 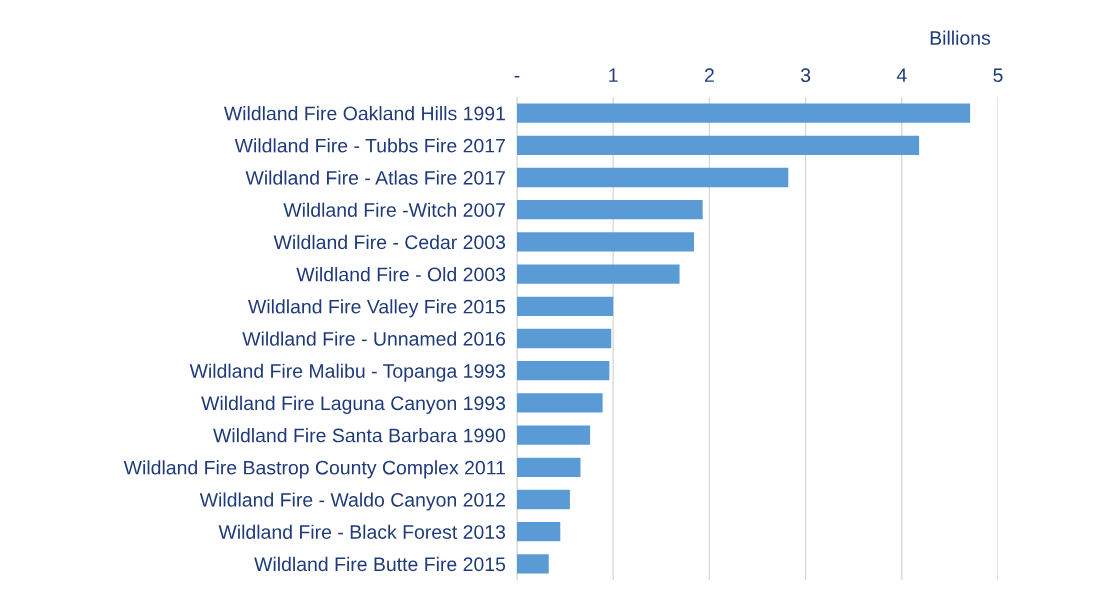 What do you see at coordinates (960, 37) in the screenshot?
I see `x-axis-title: Billions` at bounding box center [960, 37].